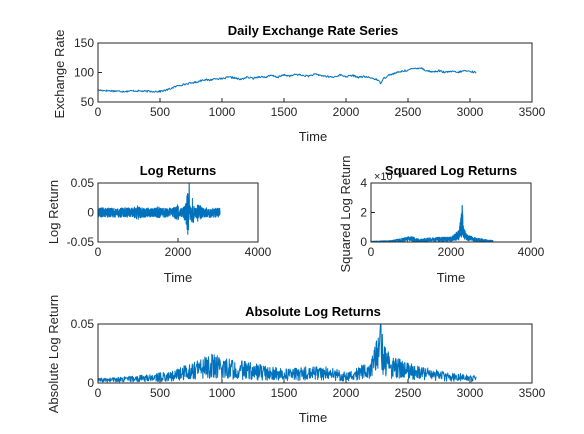 This screenshot has width=584, height=434. What do you see at coordinates (258, 252) in the screenshot?
I see `log-returns-x-tick-label: 4000` at bounding box center [258, 252].